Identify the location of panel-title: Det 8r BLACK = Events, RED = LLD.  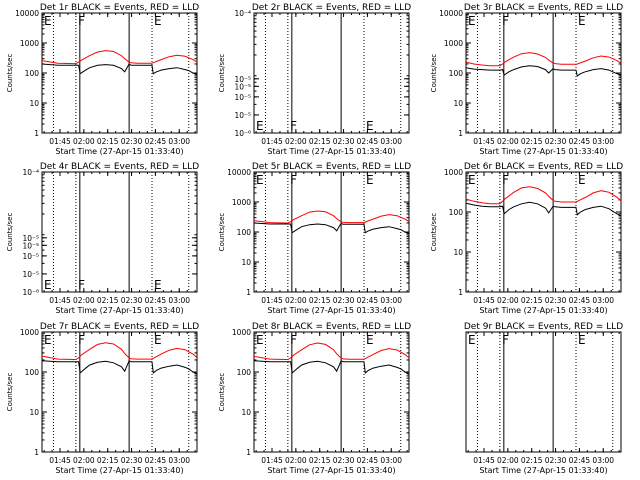
(331, 327).